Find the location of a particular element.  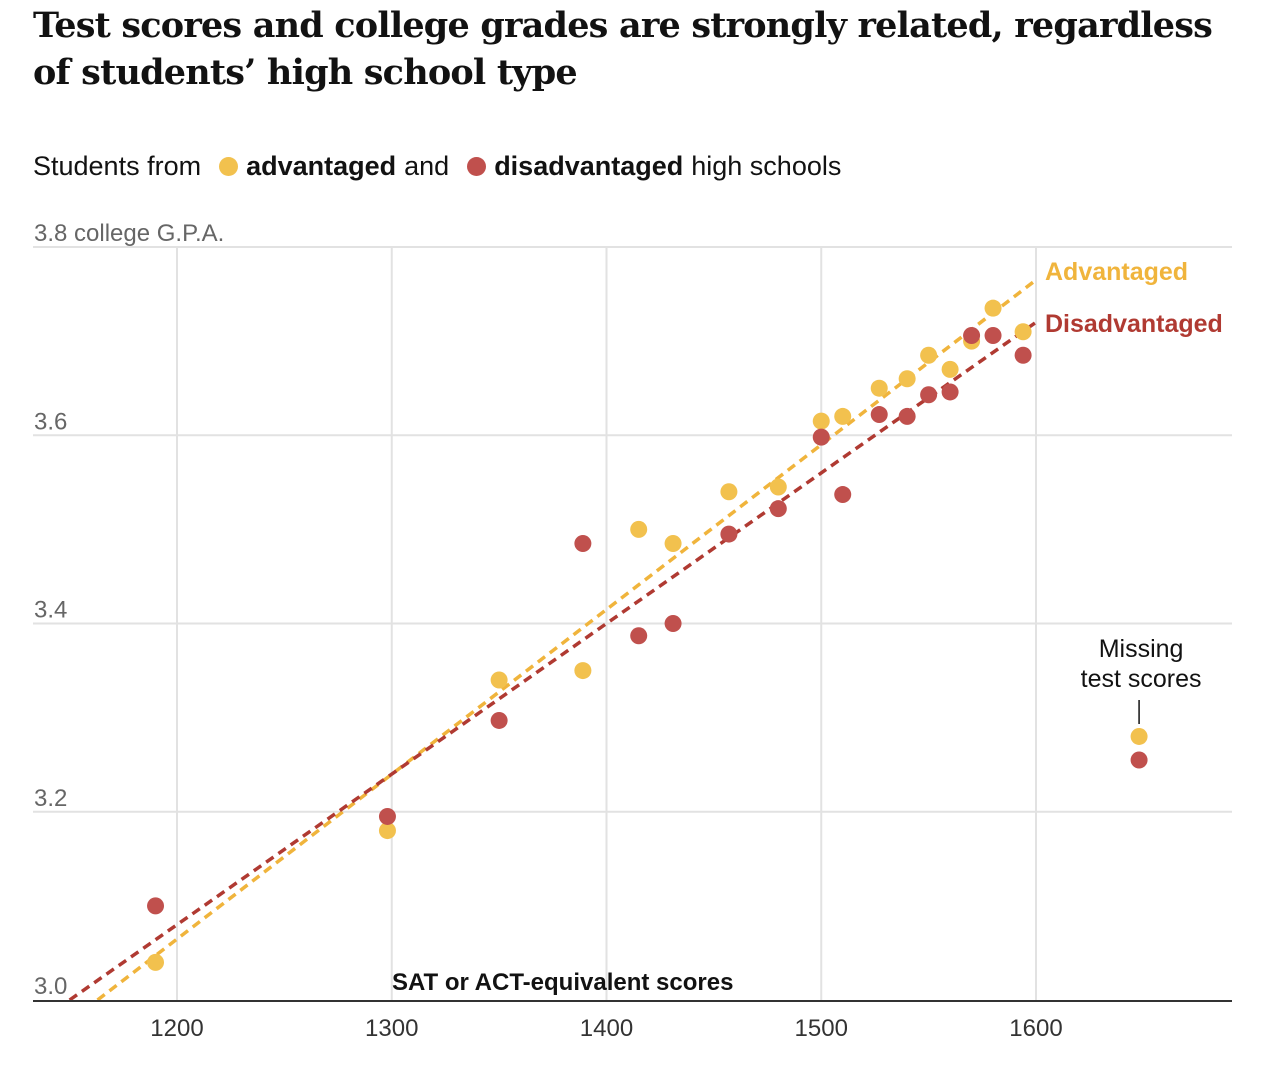

legend-advantaged-dot is located at coordinates (229, 166).